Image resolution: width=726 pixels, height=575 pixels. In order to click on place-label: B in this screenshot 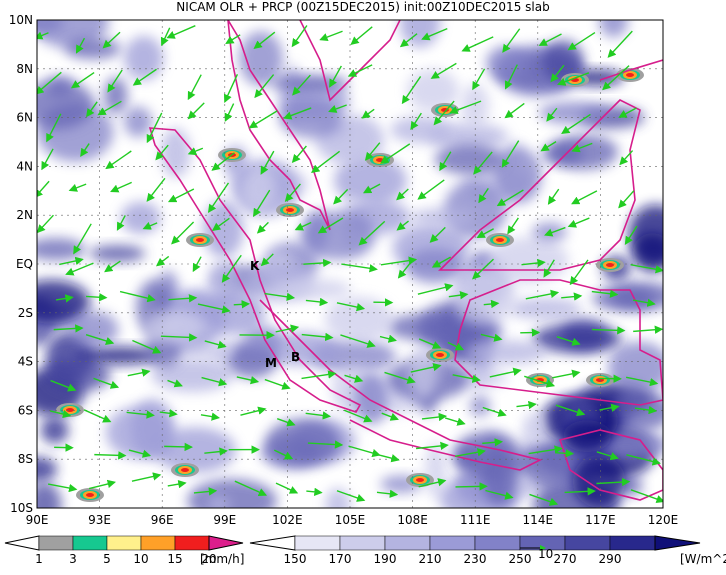, I will do `click(295, 357)`.